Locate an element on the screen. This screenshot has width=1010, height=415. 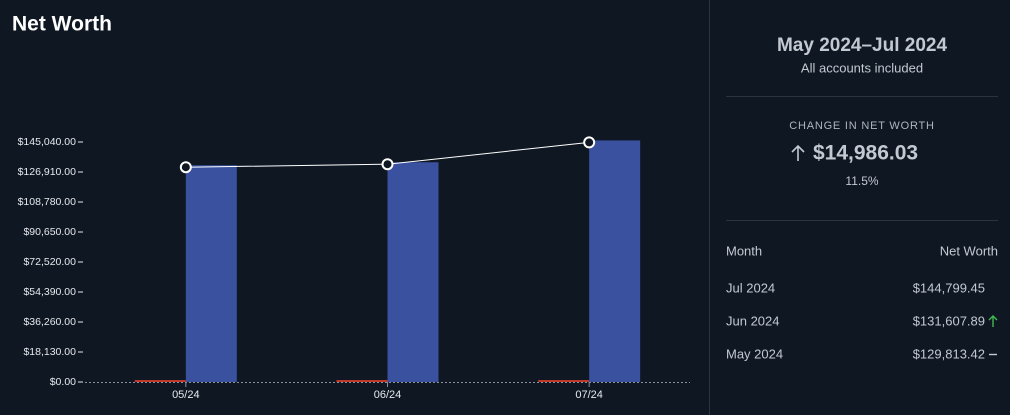
period: May 2024–Jul 2024 is located at coordinates (862, 45).